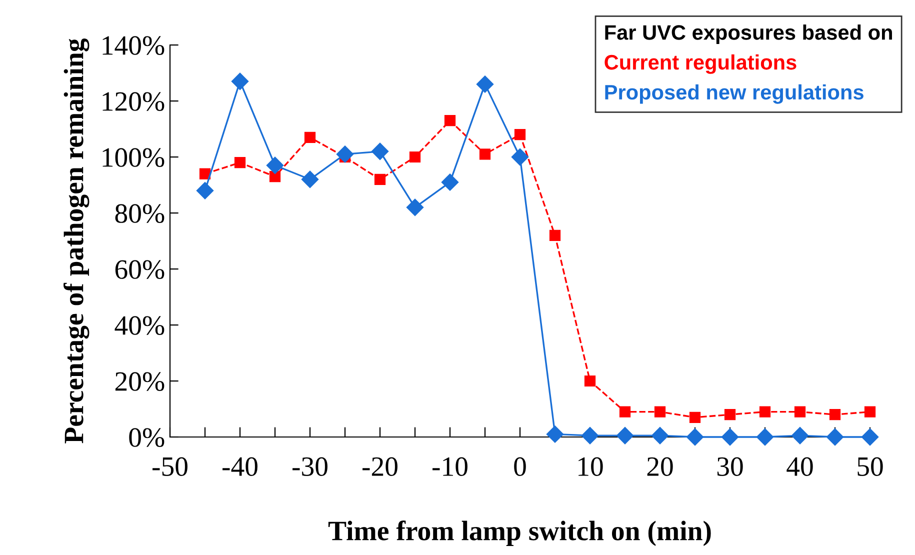  What do you see at coordinates (133, 45) in the screenshot?
I see `y-tick-label: 140%` at bounding box center [133, 45].